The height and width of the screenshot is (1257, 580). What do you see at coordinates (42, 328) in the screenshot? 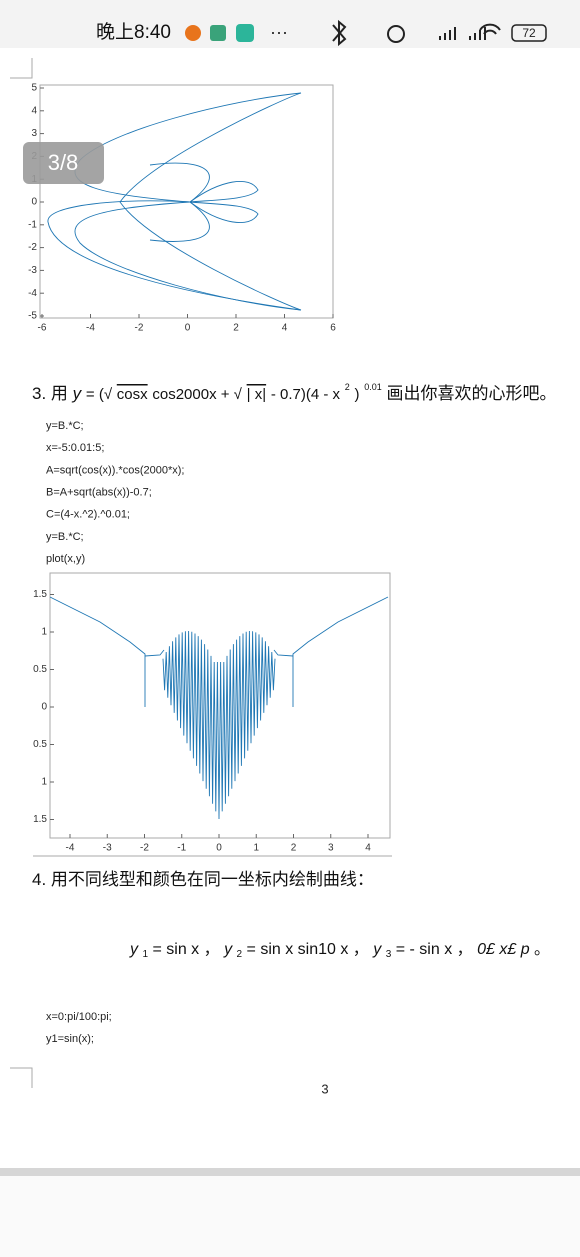
I see `x-tick-label: -6` at bounding box center [42, 328].